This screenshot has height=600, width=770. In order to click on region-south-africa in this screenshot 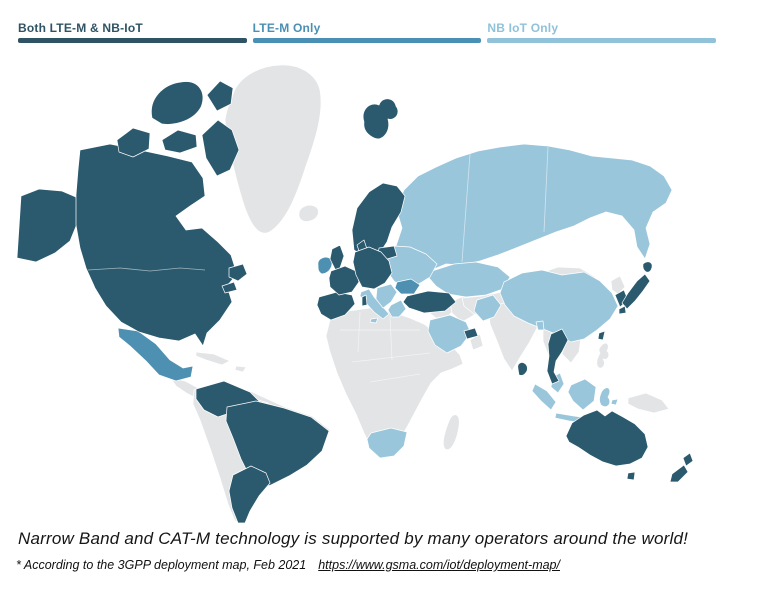, I will do `click(387, 443)`.